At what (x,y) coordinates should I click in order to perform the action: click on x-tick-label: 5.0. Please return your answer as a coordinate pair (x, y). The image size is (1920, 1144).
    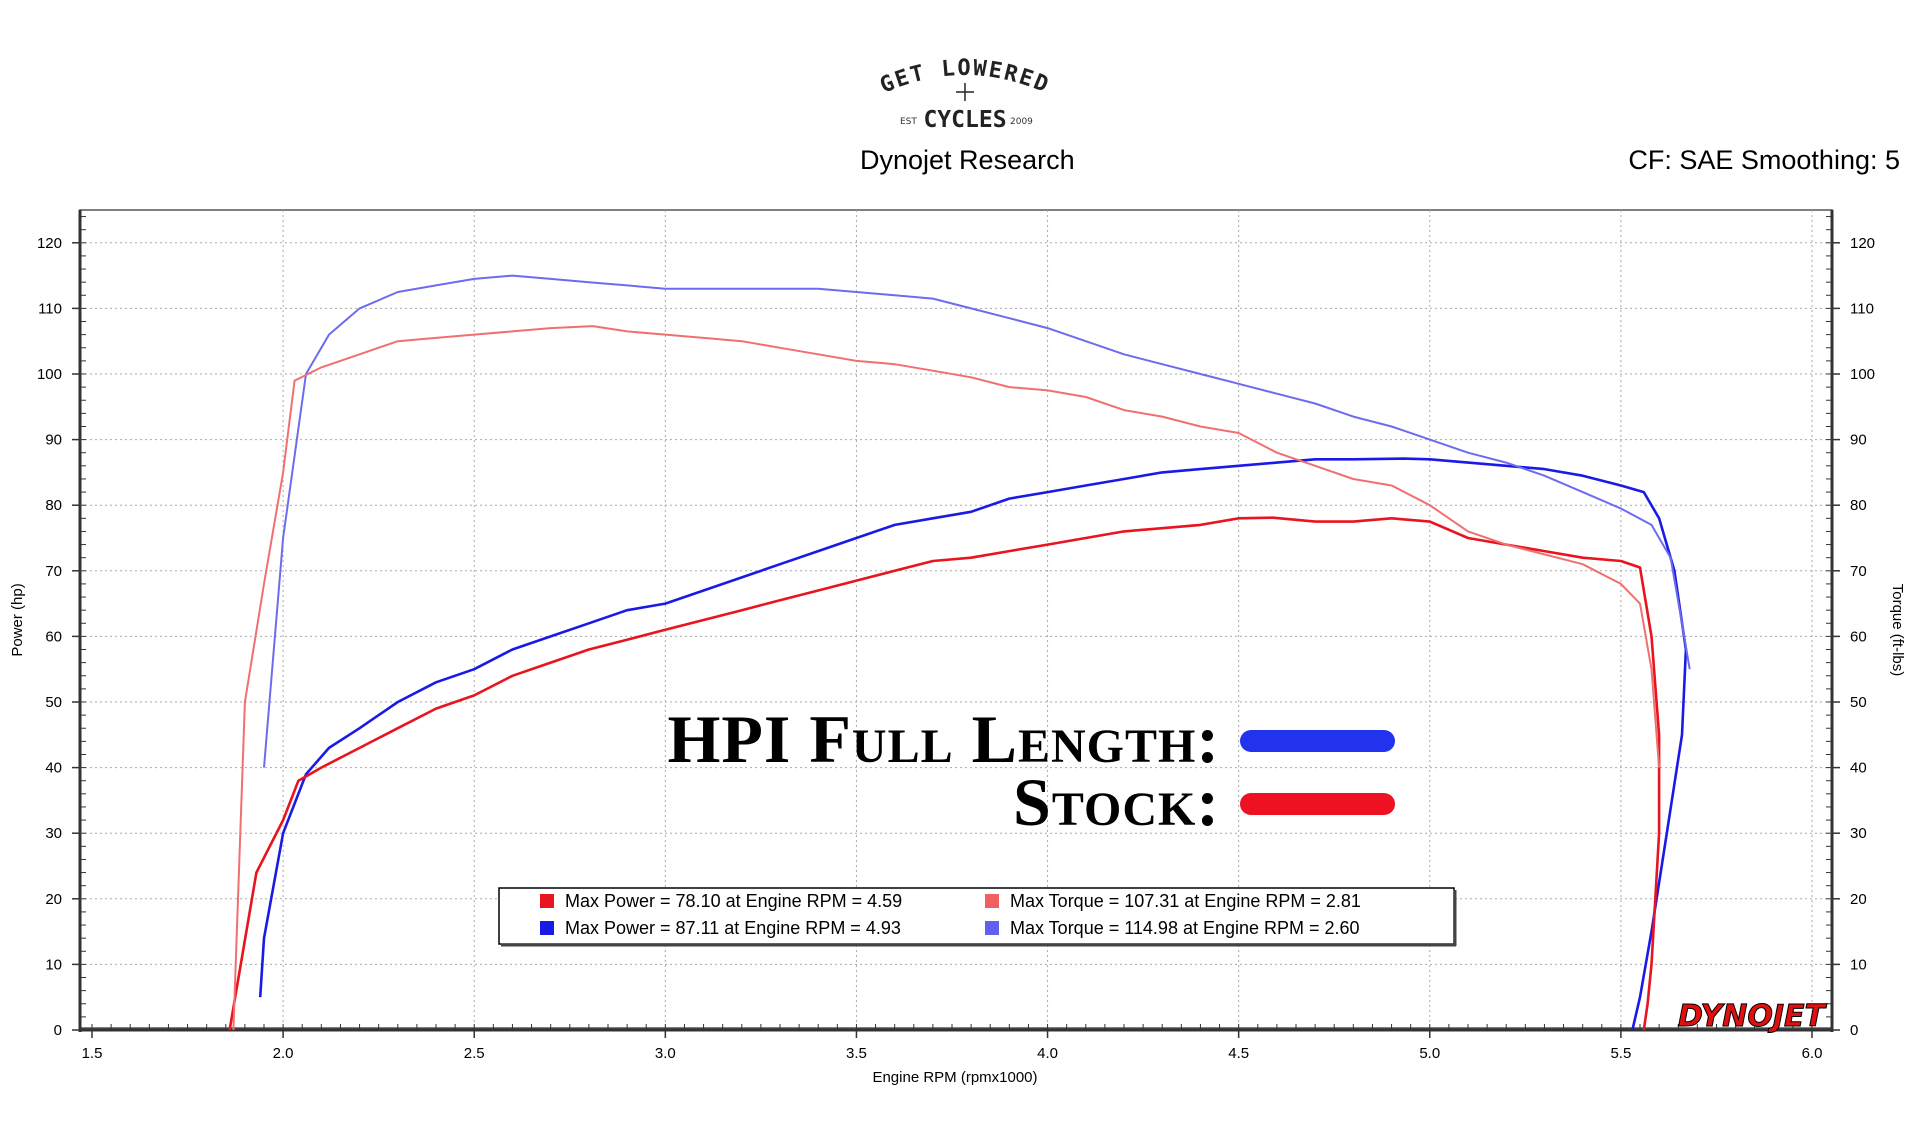
    Looking at the image, I should click on (1429, 1053).